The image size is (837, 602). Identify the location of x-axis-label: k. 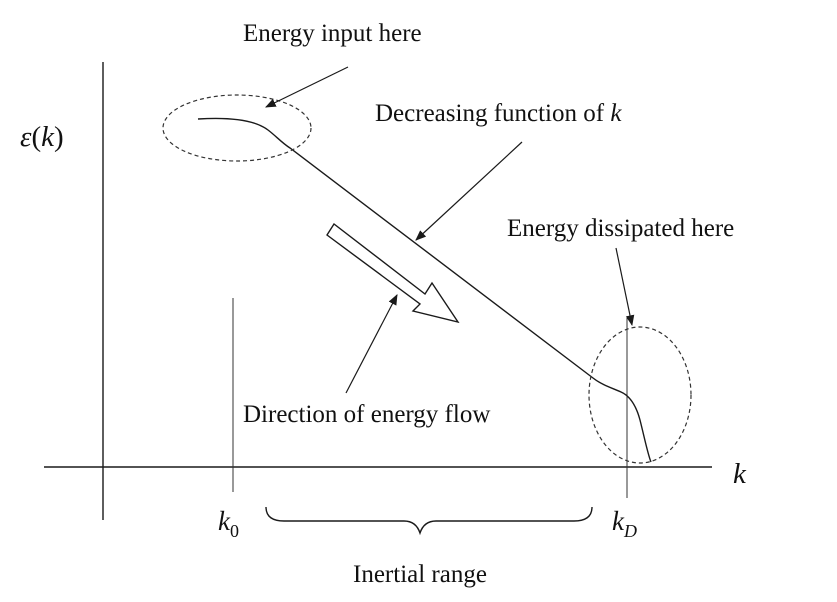
(740, 474).